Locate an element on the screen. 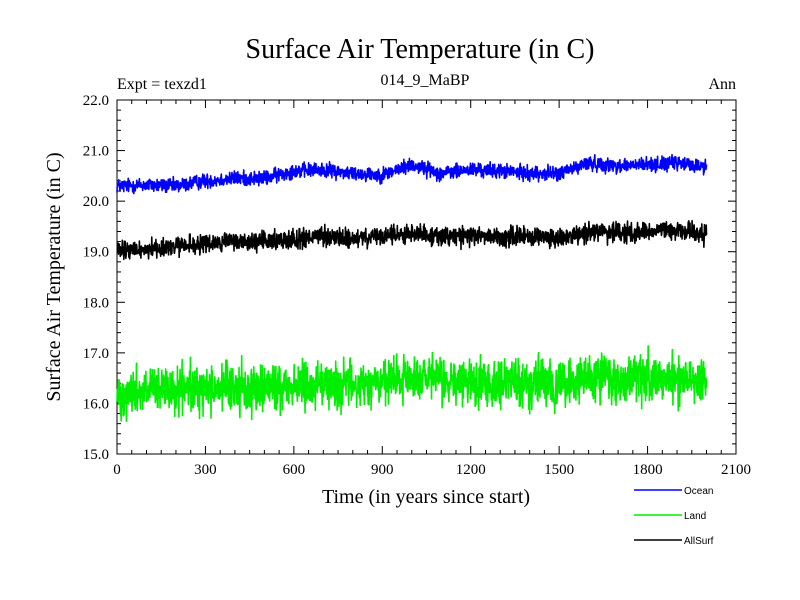 The image size is (800, 600). y-tick-label: 21.0 is located at coordinates (96, 152).